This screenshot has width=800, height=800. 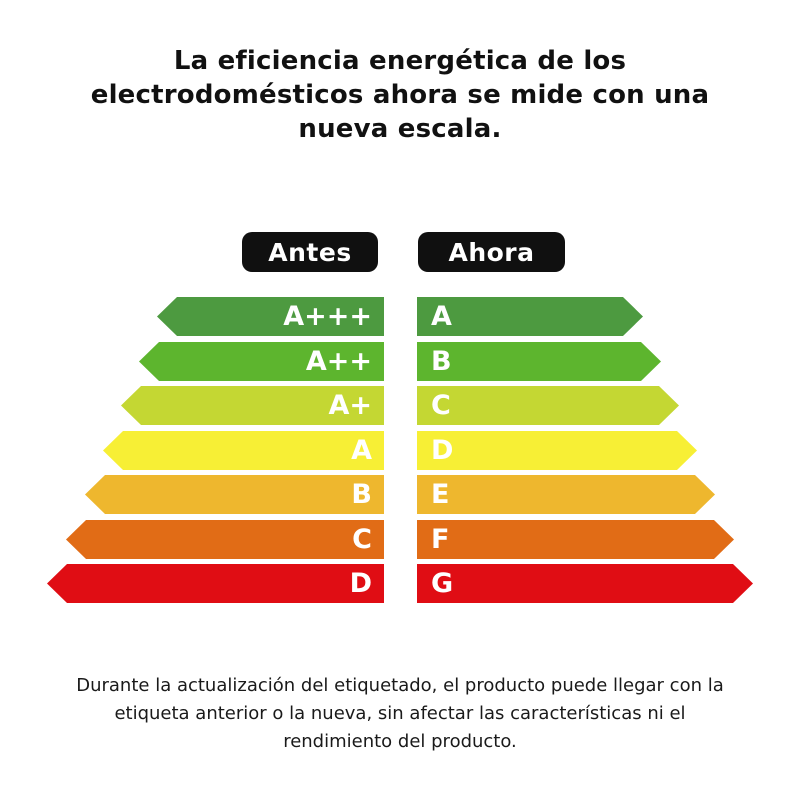 I want to click on old-rating-arrow-label: A+++, so click(x=327, y=316).